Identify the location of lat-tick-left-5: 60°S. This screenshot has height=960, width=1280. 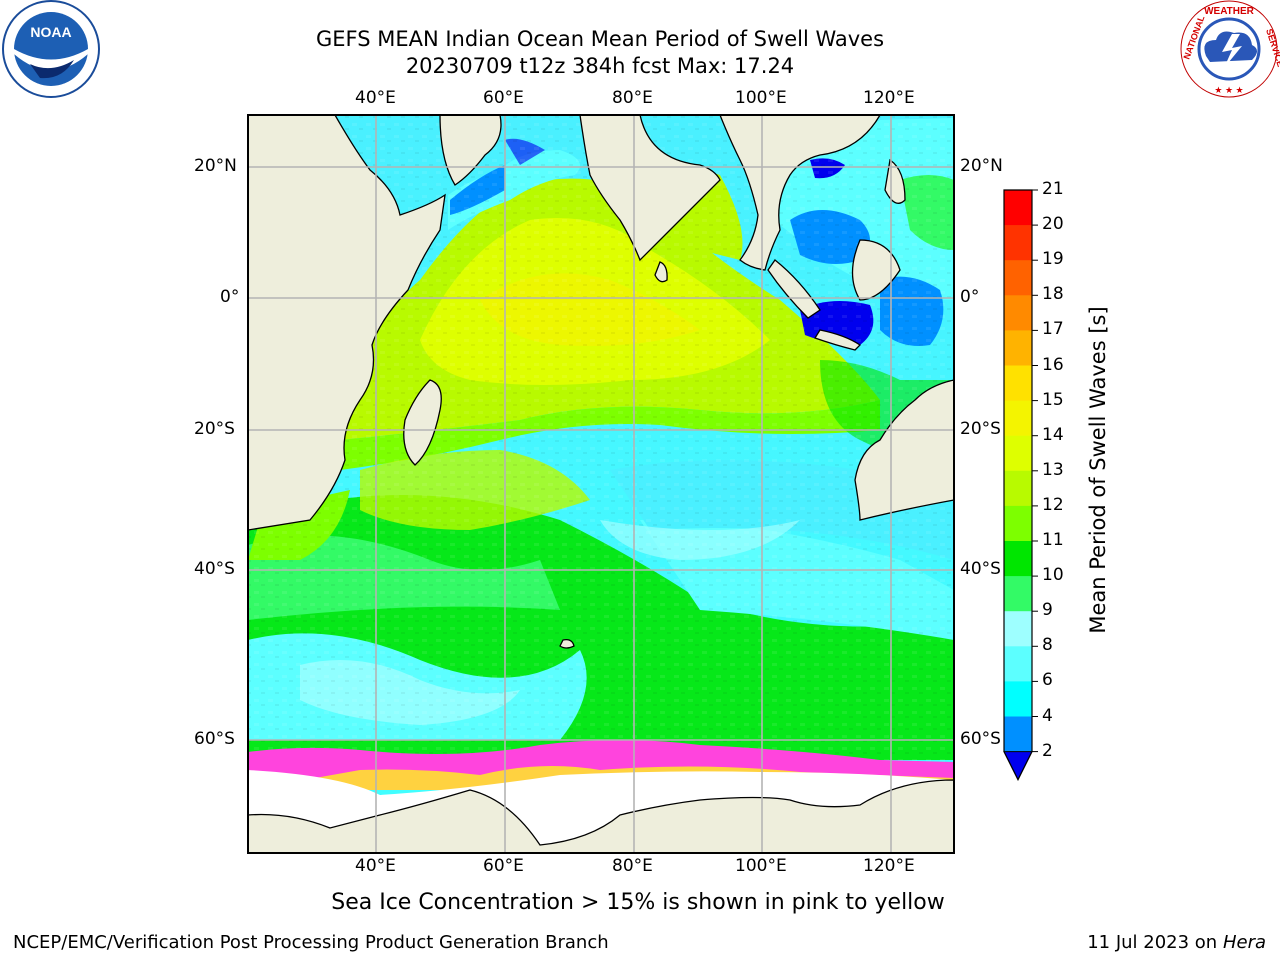
(214, 739).